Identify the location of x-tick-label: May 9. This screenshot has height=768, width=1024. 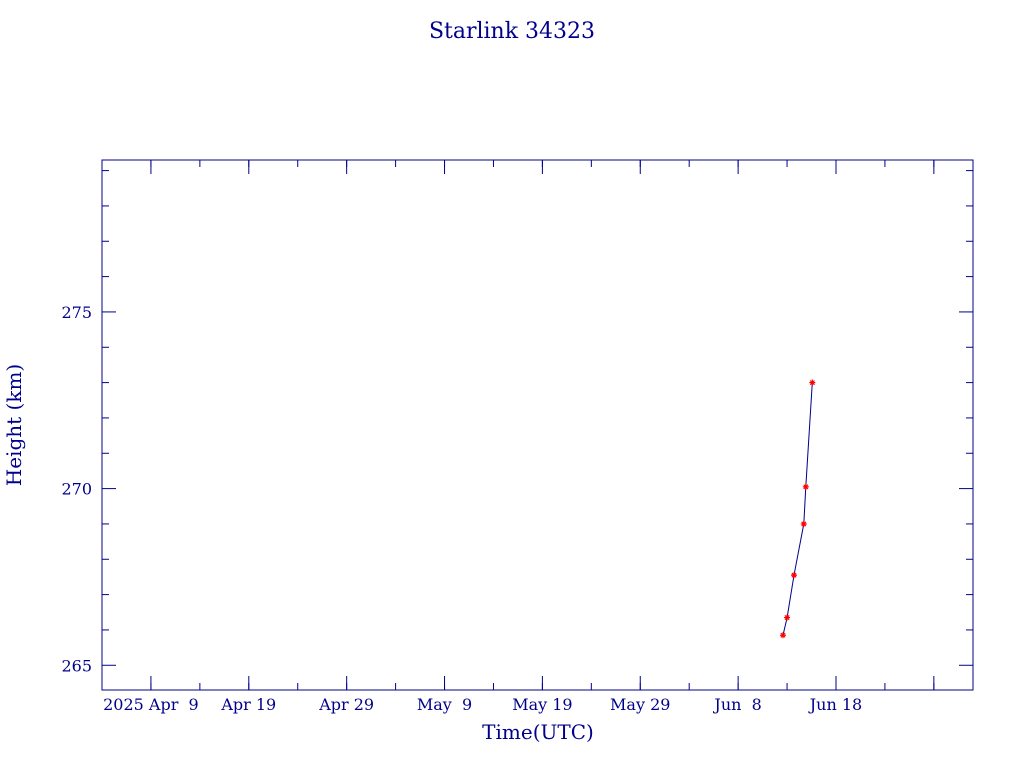
(444, 704).